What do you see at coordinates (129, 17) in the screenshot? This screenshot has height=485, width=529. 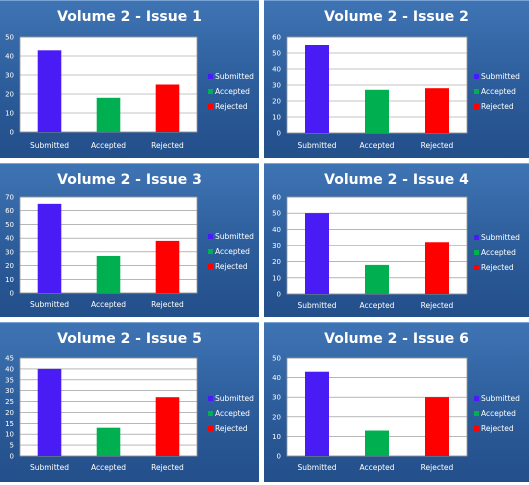 I see `chart-title: Volume 2 - Issue 1` at bounding box center [129, 17].